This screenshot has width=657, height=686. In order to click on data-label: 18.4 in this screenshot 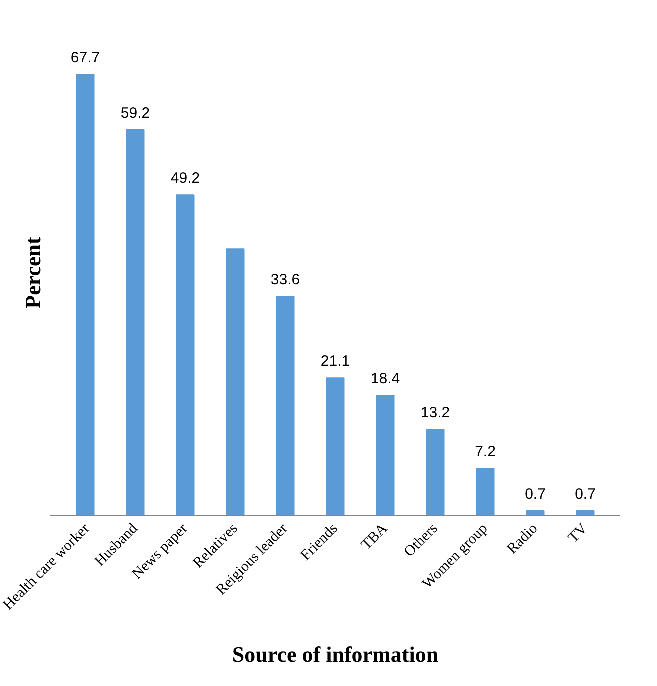, I will do `click(385, 379)`.